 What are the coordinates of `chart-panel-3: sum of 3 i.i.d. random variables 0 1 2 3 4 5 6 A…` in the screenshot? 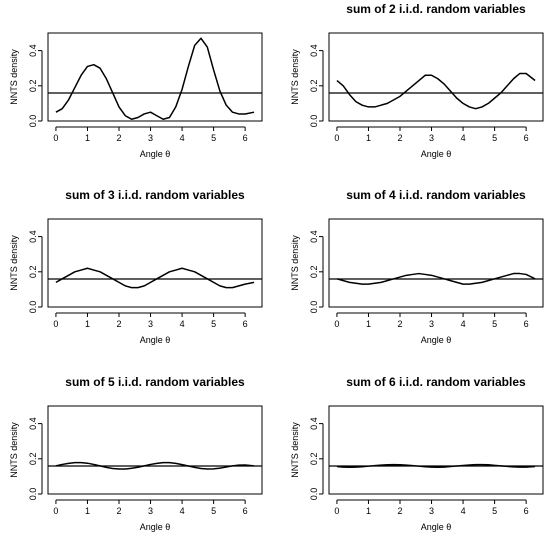 It's located at (136, 266).